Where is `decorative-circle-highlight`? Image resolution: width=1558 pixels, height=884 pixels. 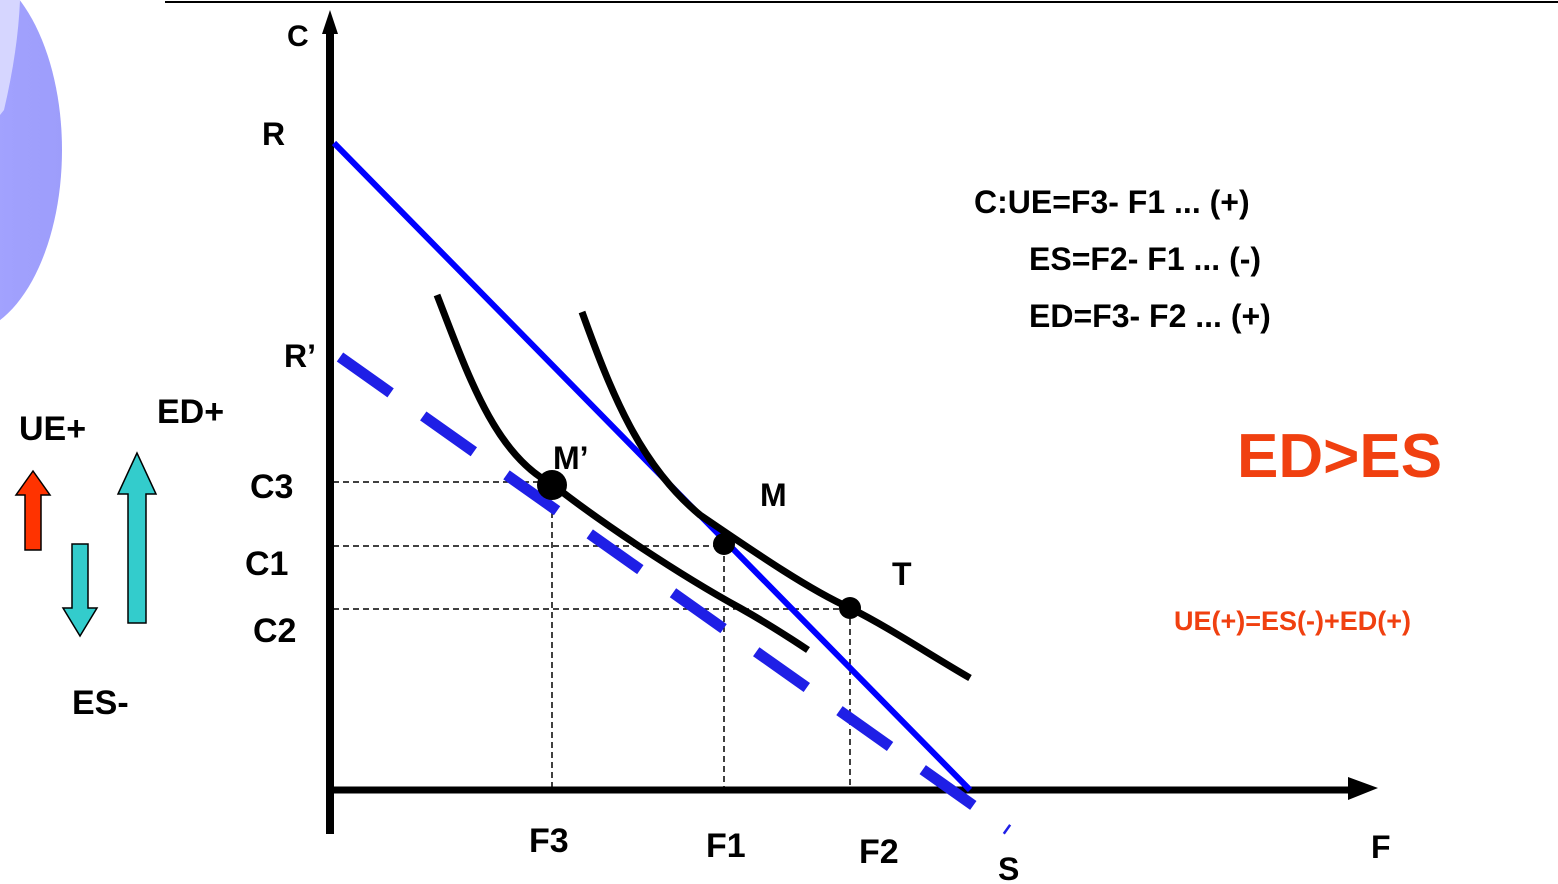 decorative-circle-highlight is located at coordinates (10, 57).